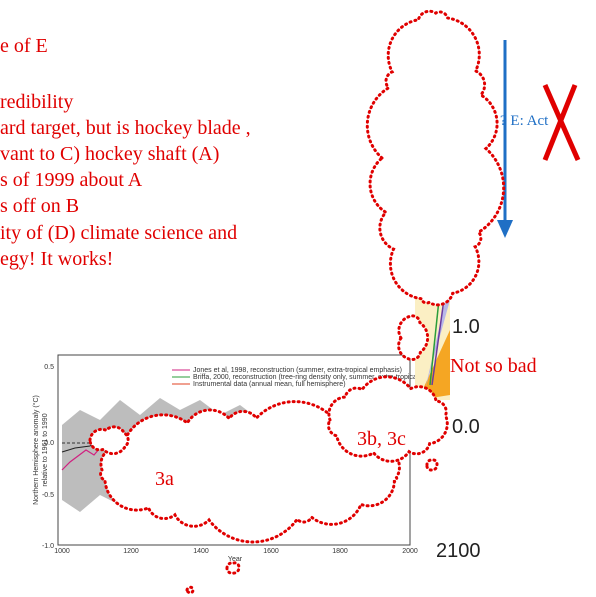  I want to click on slide-line: ity of (D) climate science and, so click(118, 233).